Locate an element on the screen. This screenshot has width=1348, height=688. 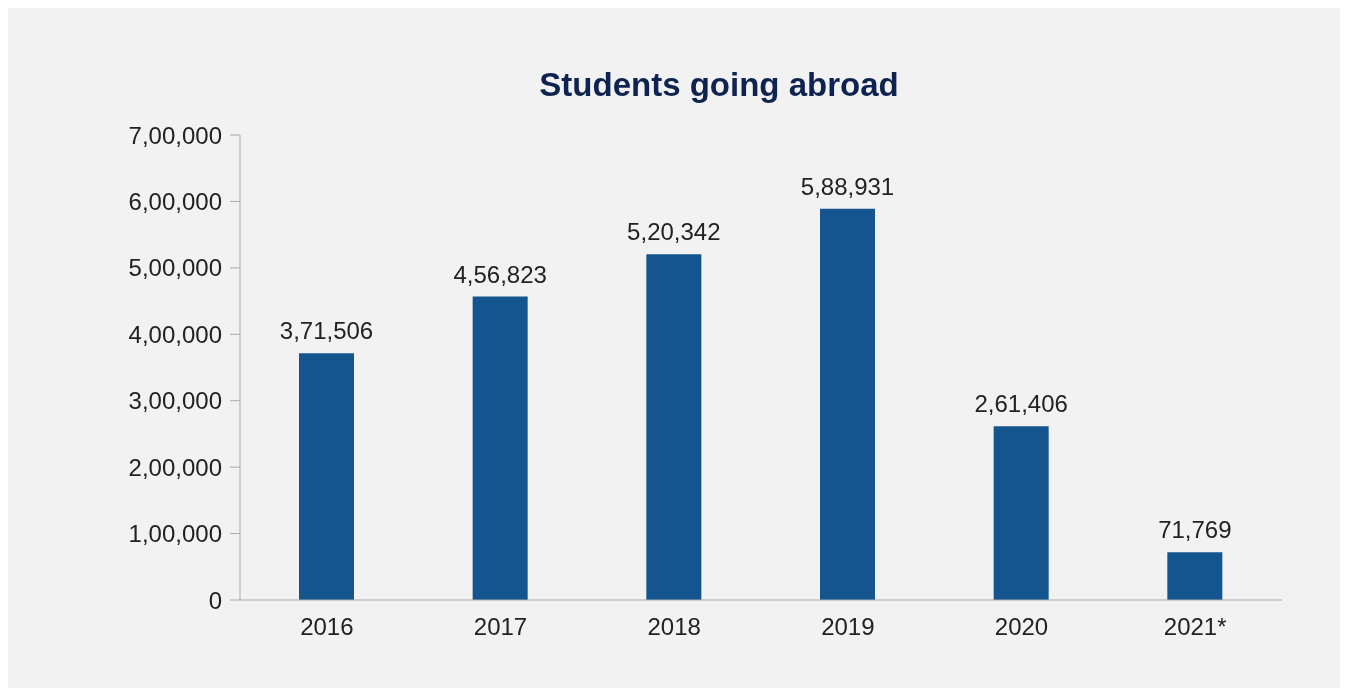
y-tick-label: 2,00,000 is located at coordinates (175, 467).